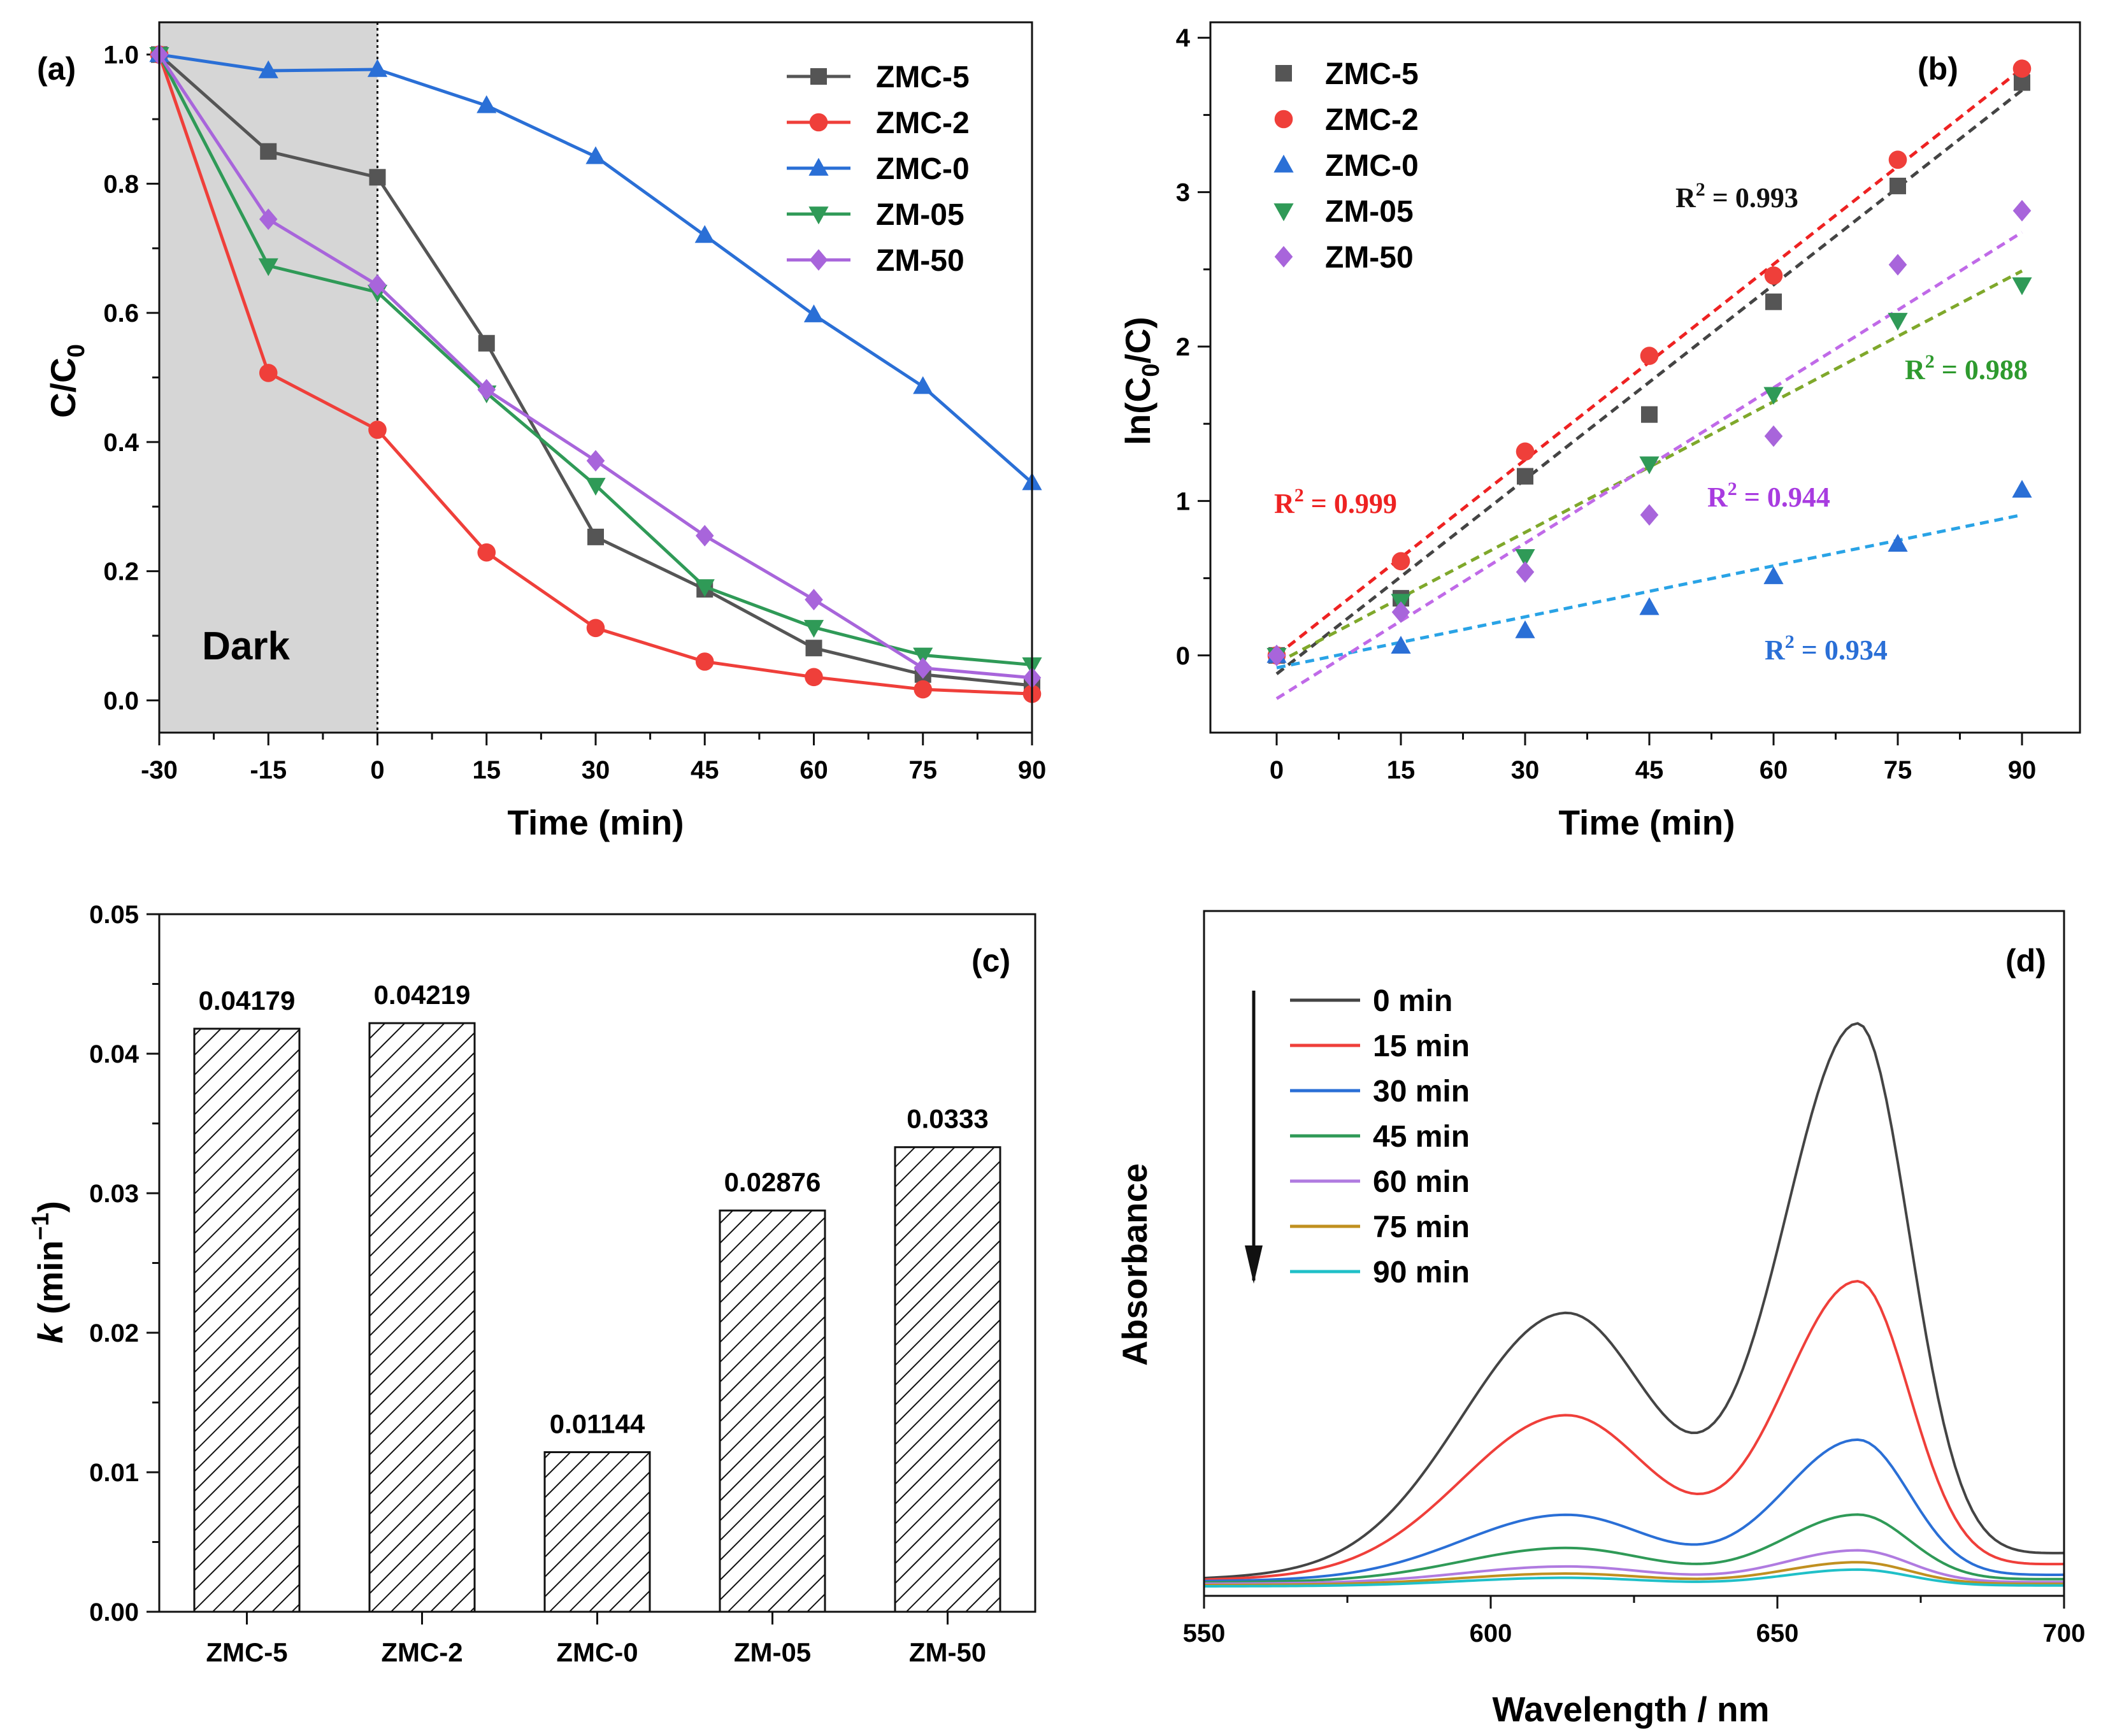  Describe the element at coordinates (1646, 822) in the screenshot. I see `x-axis-label: Time (min)` at that location.